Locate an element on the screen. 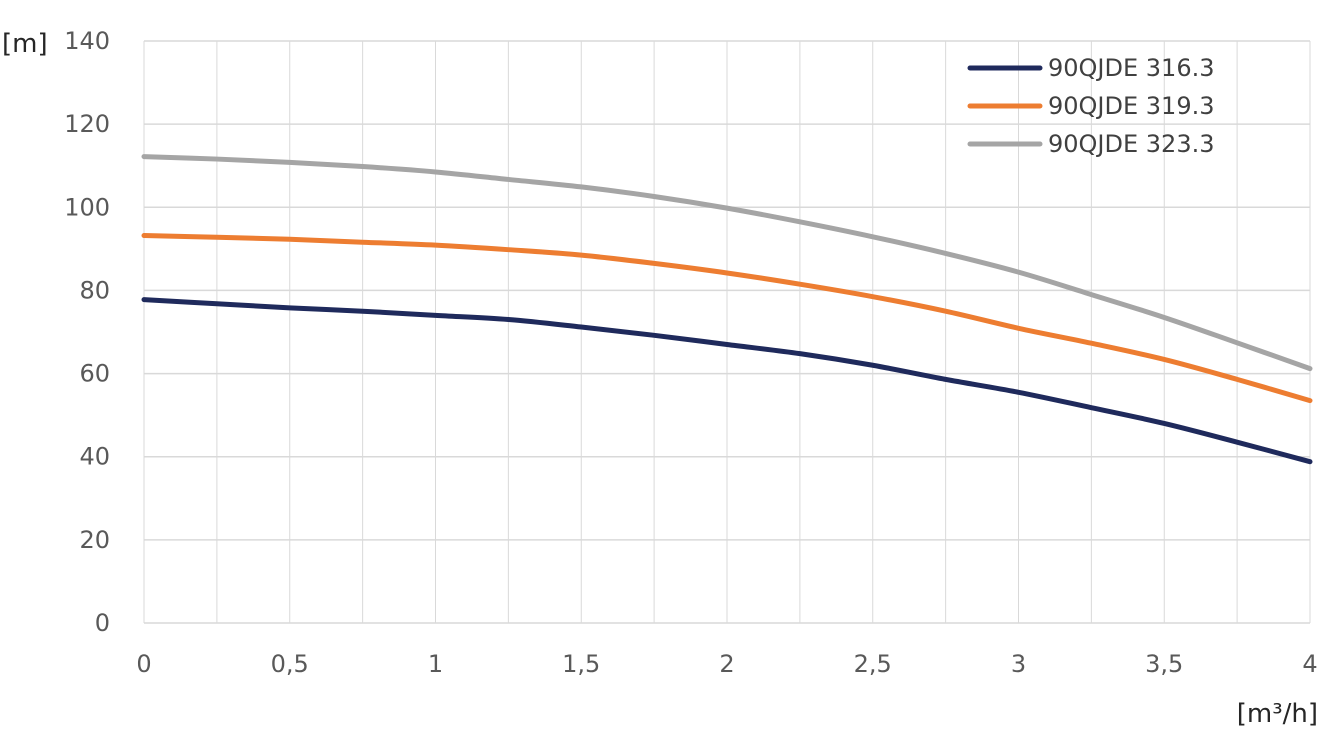 Image resolution: width=1338 pixels, height=750 pixels. y-tick-label: 0 is located at coordinates (102, 623).